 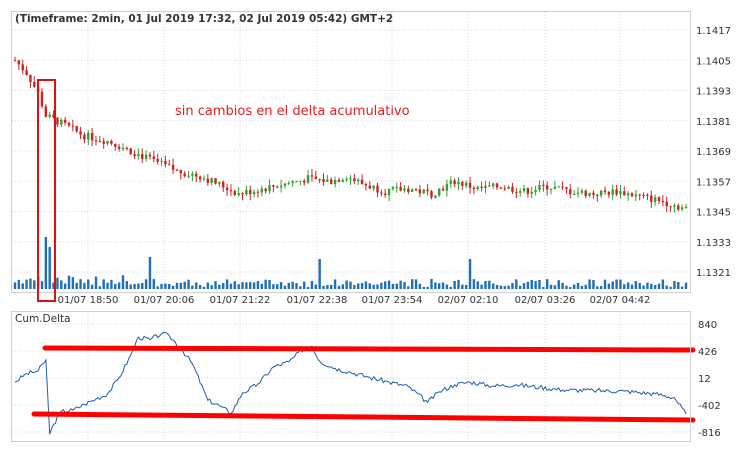 What do you see at coordinates (545, 300) in the screenshot?
I see `x-tick: 02/07 03:26` at bounding box center [545, 300].